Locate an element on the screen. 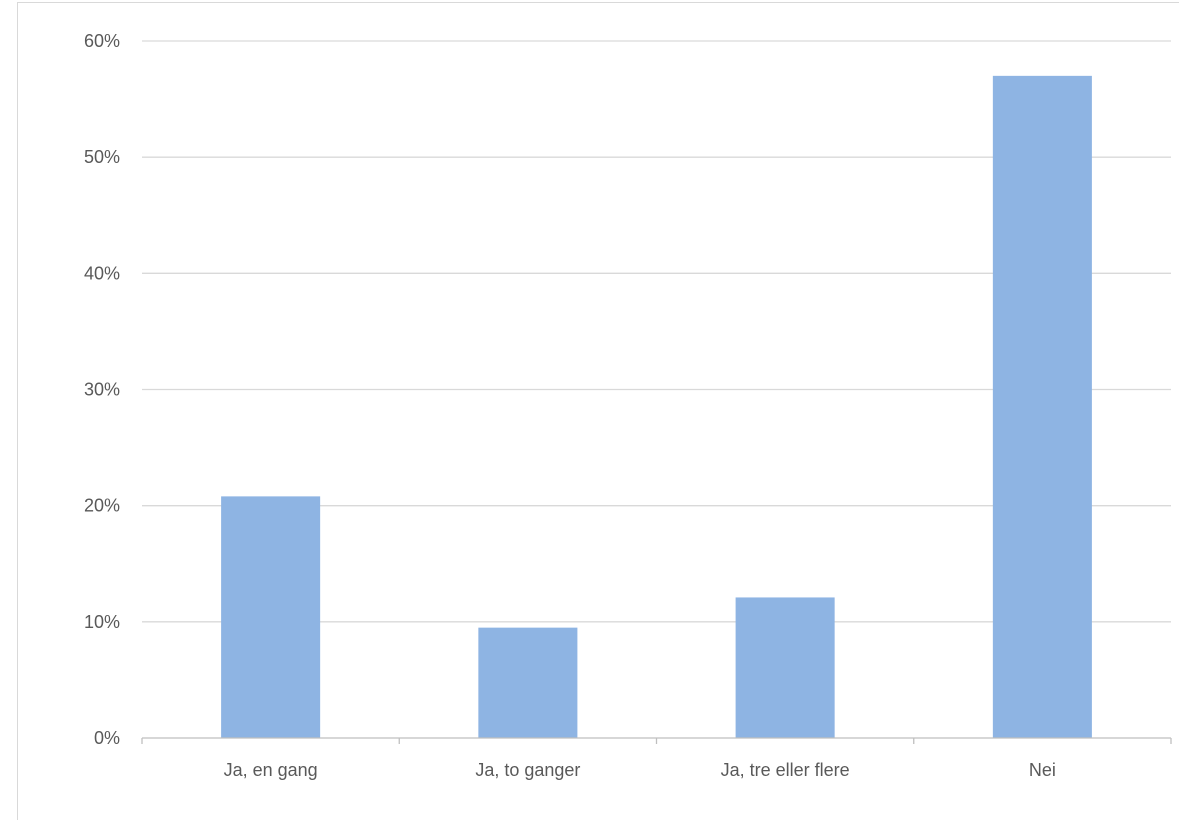 The width and height of the screenshot is (1181, 822). y-axis-tick-labels: 0% 10% 20% 30% 40% 50% 60% is located at coordinates (102, 389).